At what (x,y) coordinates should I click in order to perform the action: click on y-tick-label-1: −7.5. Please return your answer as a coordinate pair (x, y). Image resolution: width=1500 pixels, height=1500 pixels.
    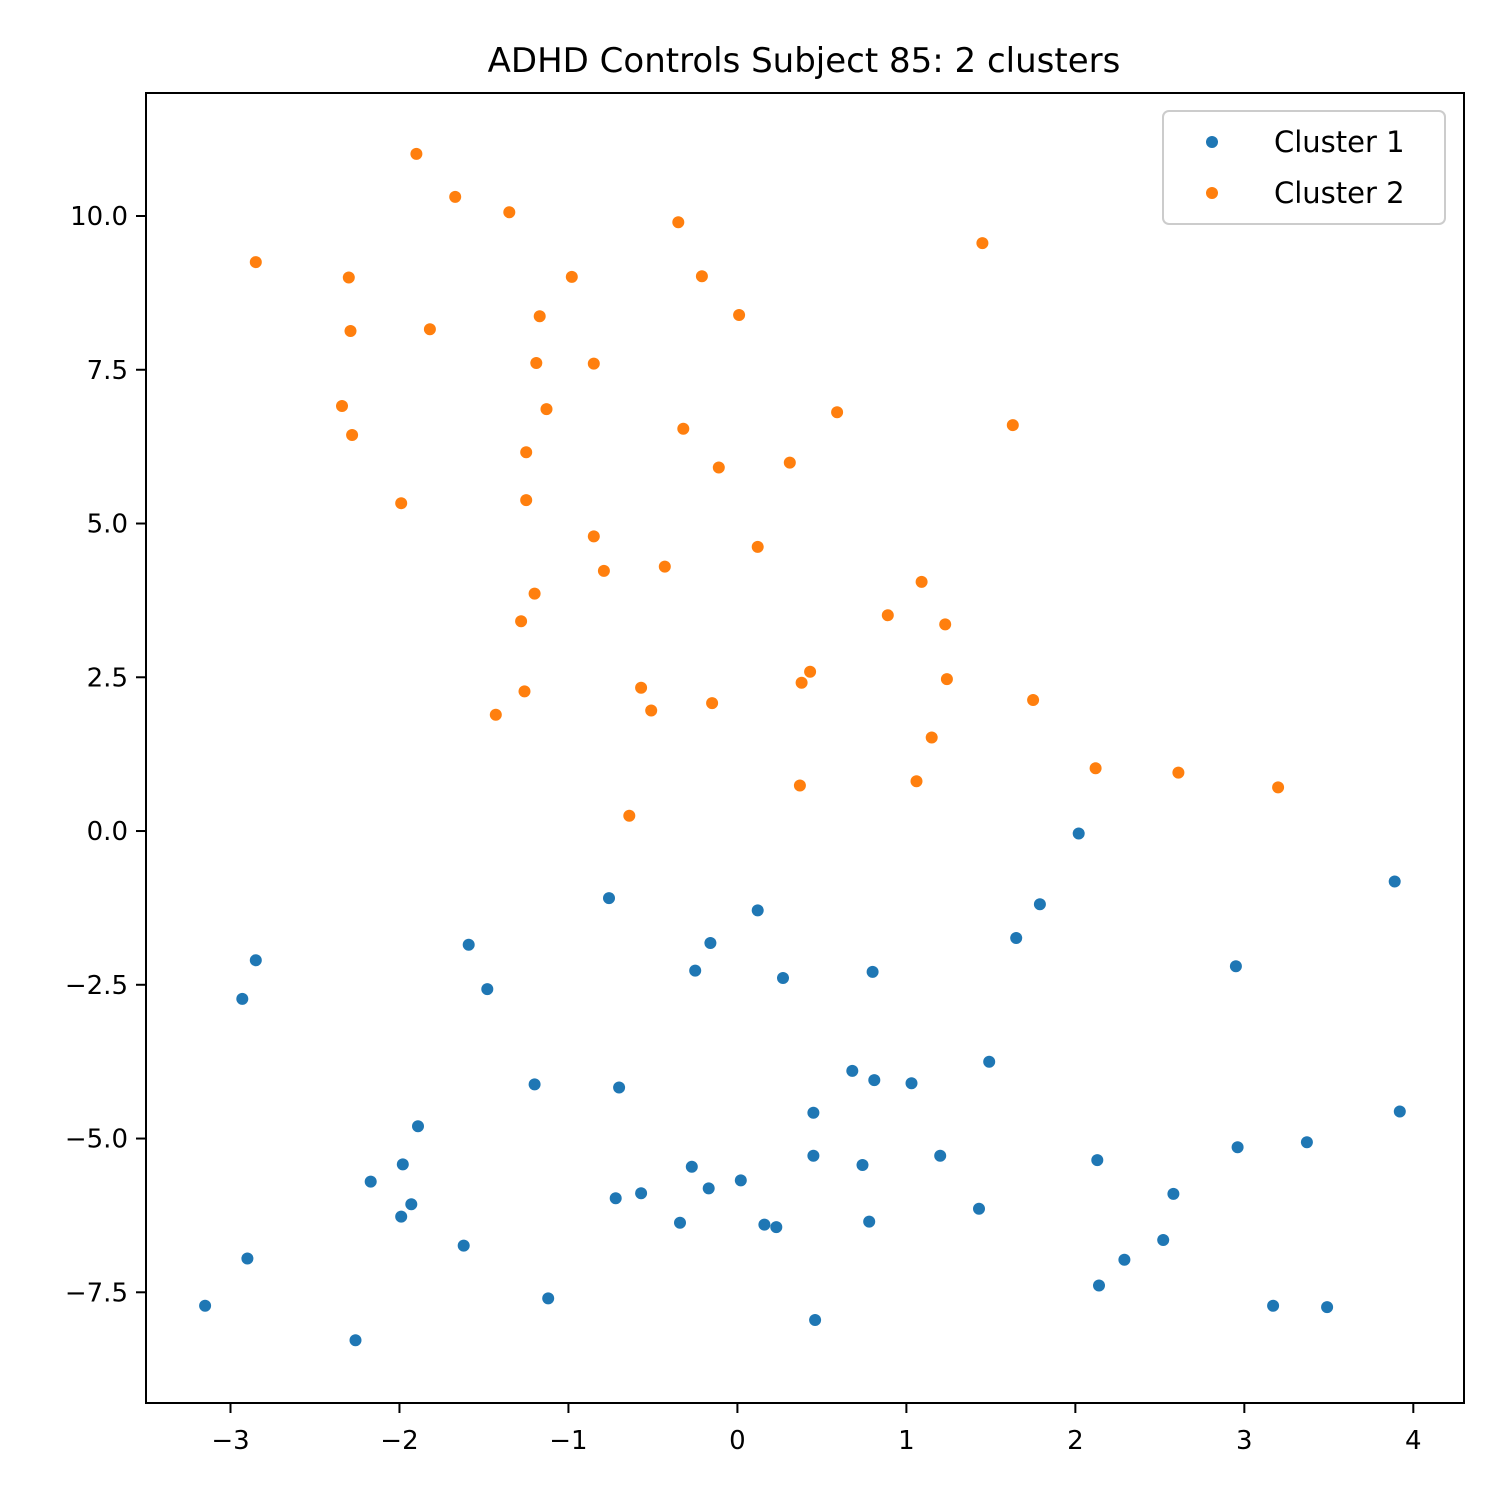
    Looking at the image, I should click on (96, 1293).